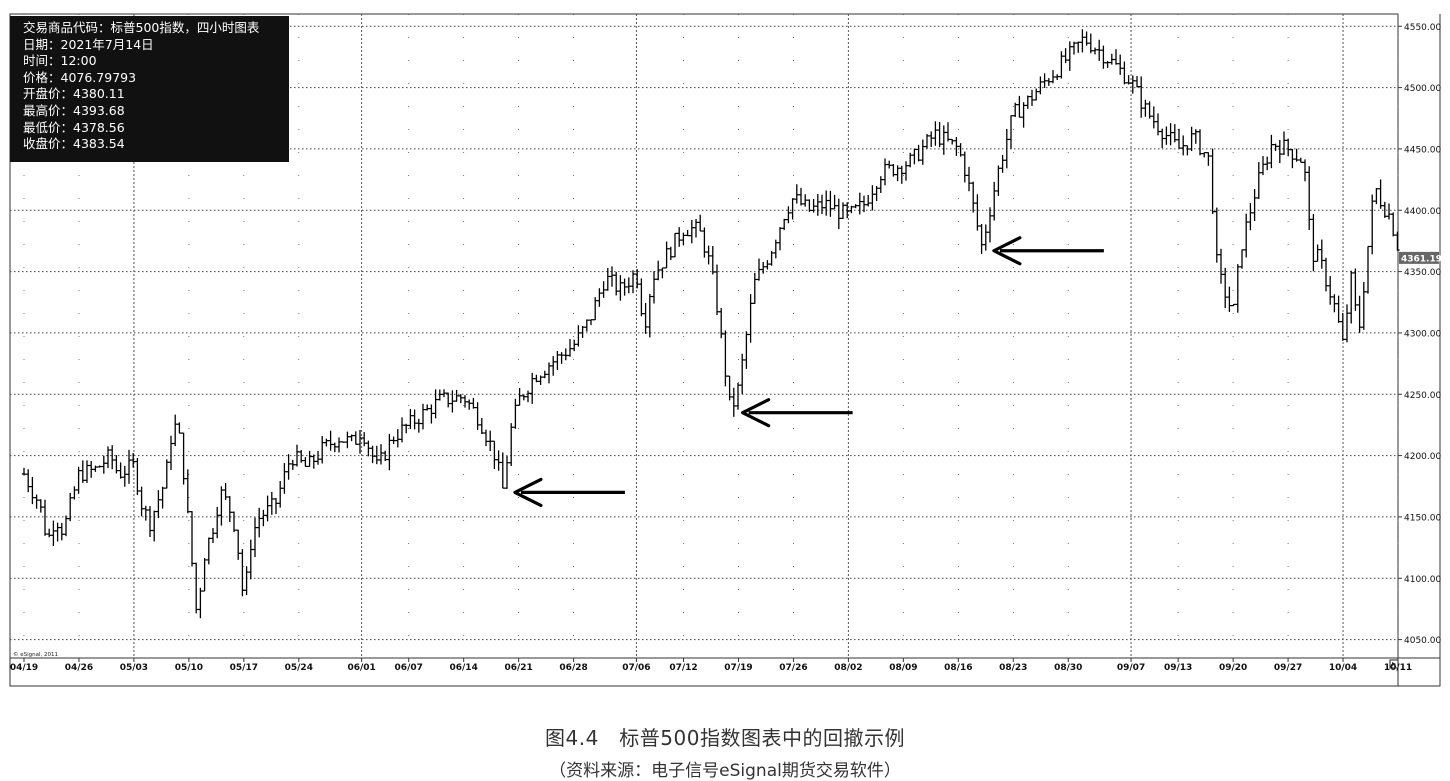 The width and height of the screenshot is (1450, 781). I want to click on scroll-arrow-icon, so click(1394, 664).